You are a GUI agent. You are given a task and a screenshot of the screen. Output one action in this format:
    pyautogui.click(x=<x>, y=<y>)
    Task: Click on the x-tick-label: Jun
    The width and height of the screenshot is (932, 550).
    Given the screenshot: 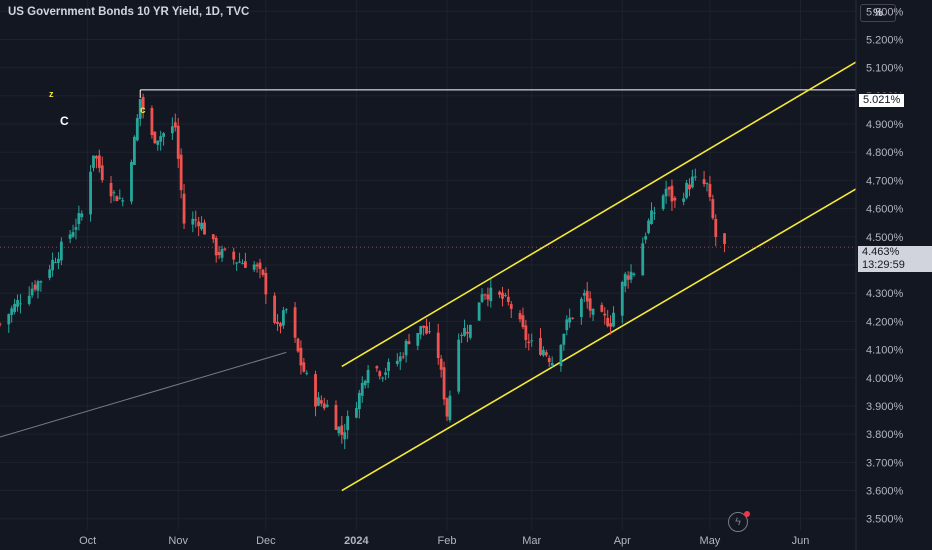 What is the action you would take?
    pyautogui.click(x=801, y=541)
    